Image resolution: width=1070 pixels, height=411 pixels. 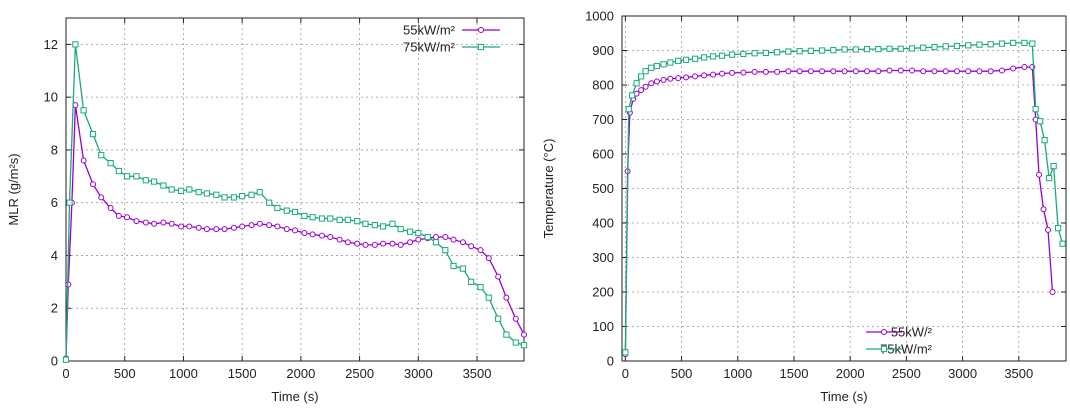 What do you see at coordinates (599, 16) in the screenshot?
I see `y-tick-label: 1000` at bounding box center [599, 16].